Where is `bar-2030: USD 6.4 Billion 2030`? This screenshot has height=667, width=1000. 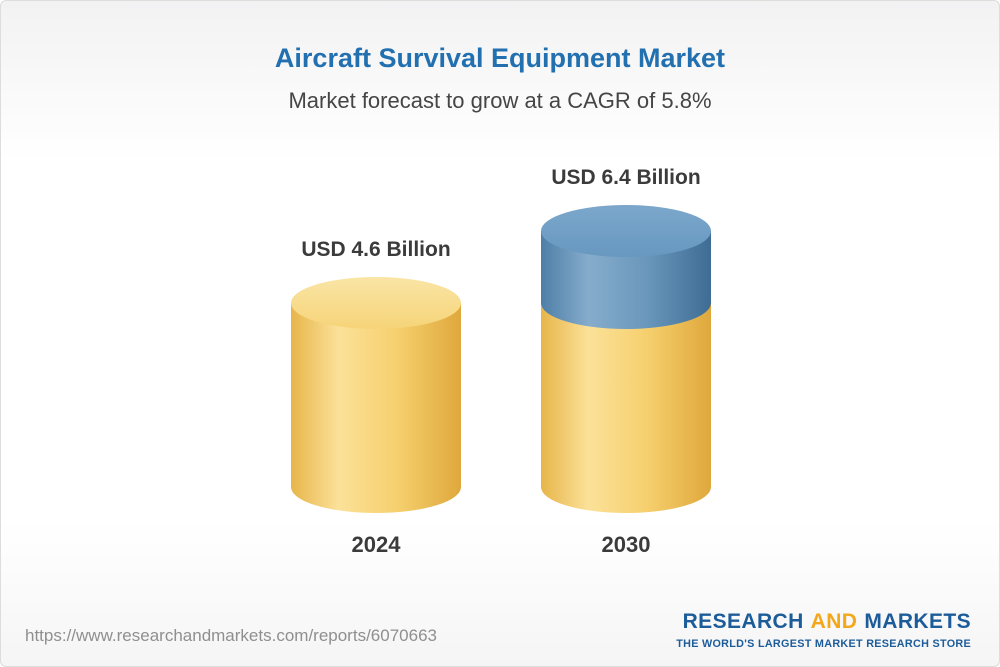 bar-2030: USD 6.4 Billion 2030 is located at coordinates (626, 362).